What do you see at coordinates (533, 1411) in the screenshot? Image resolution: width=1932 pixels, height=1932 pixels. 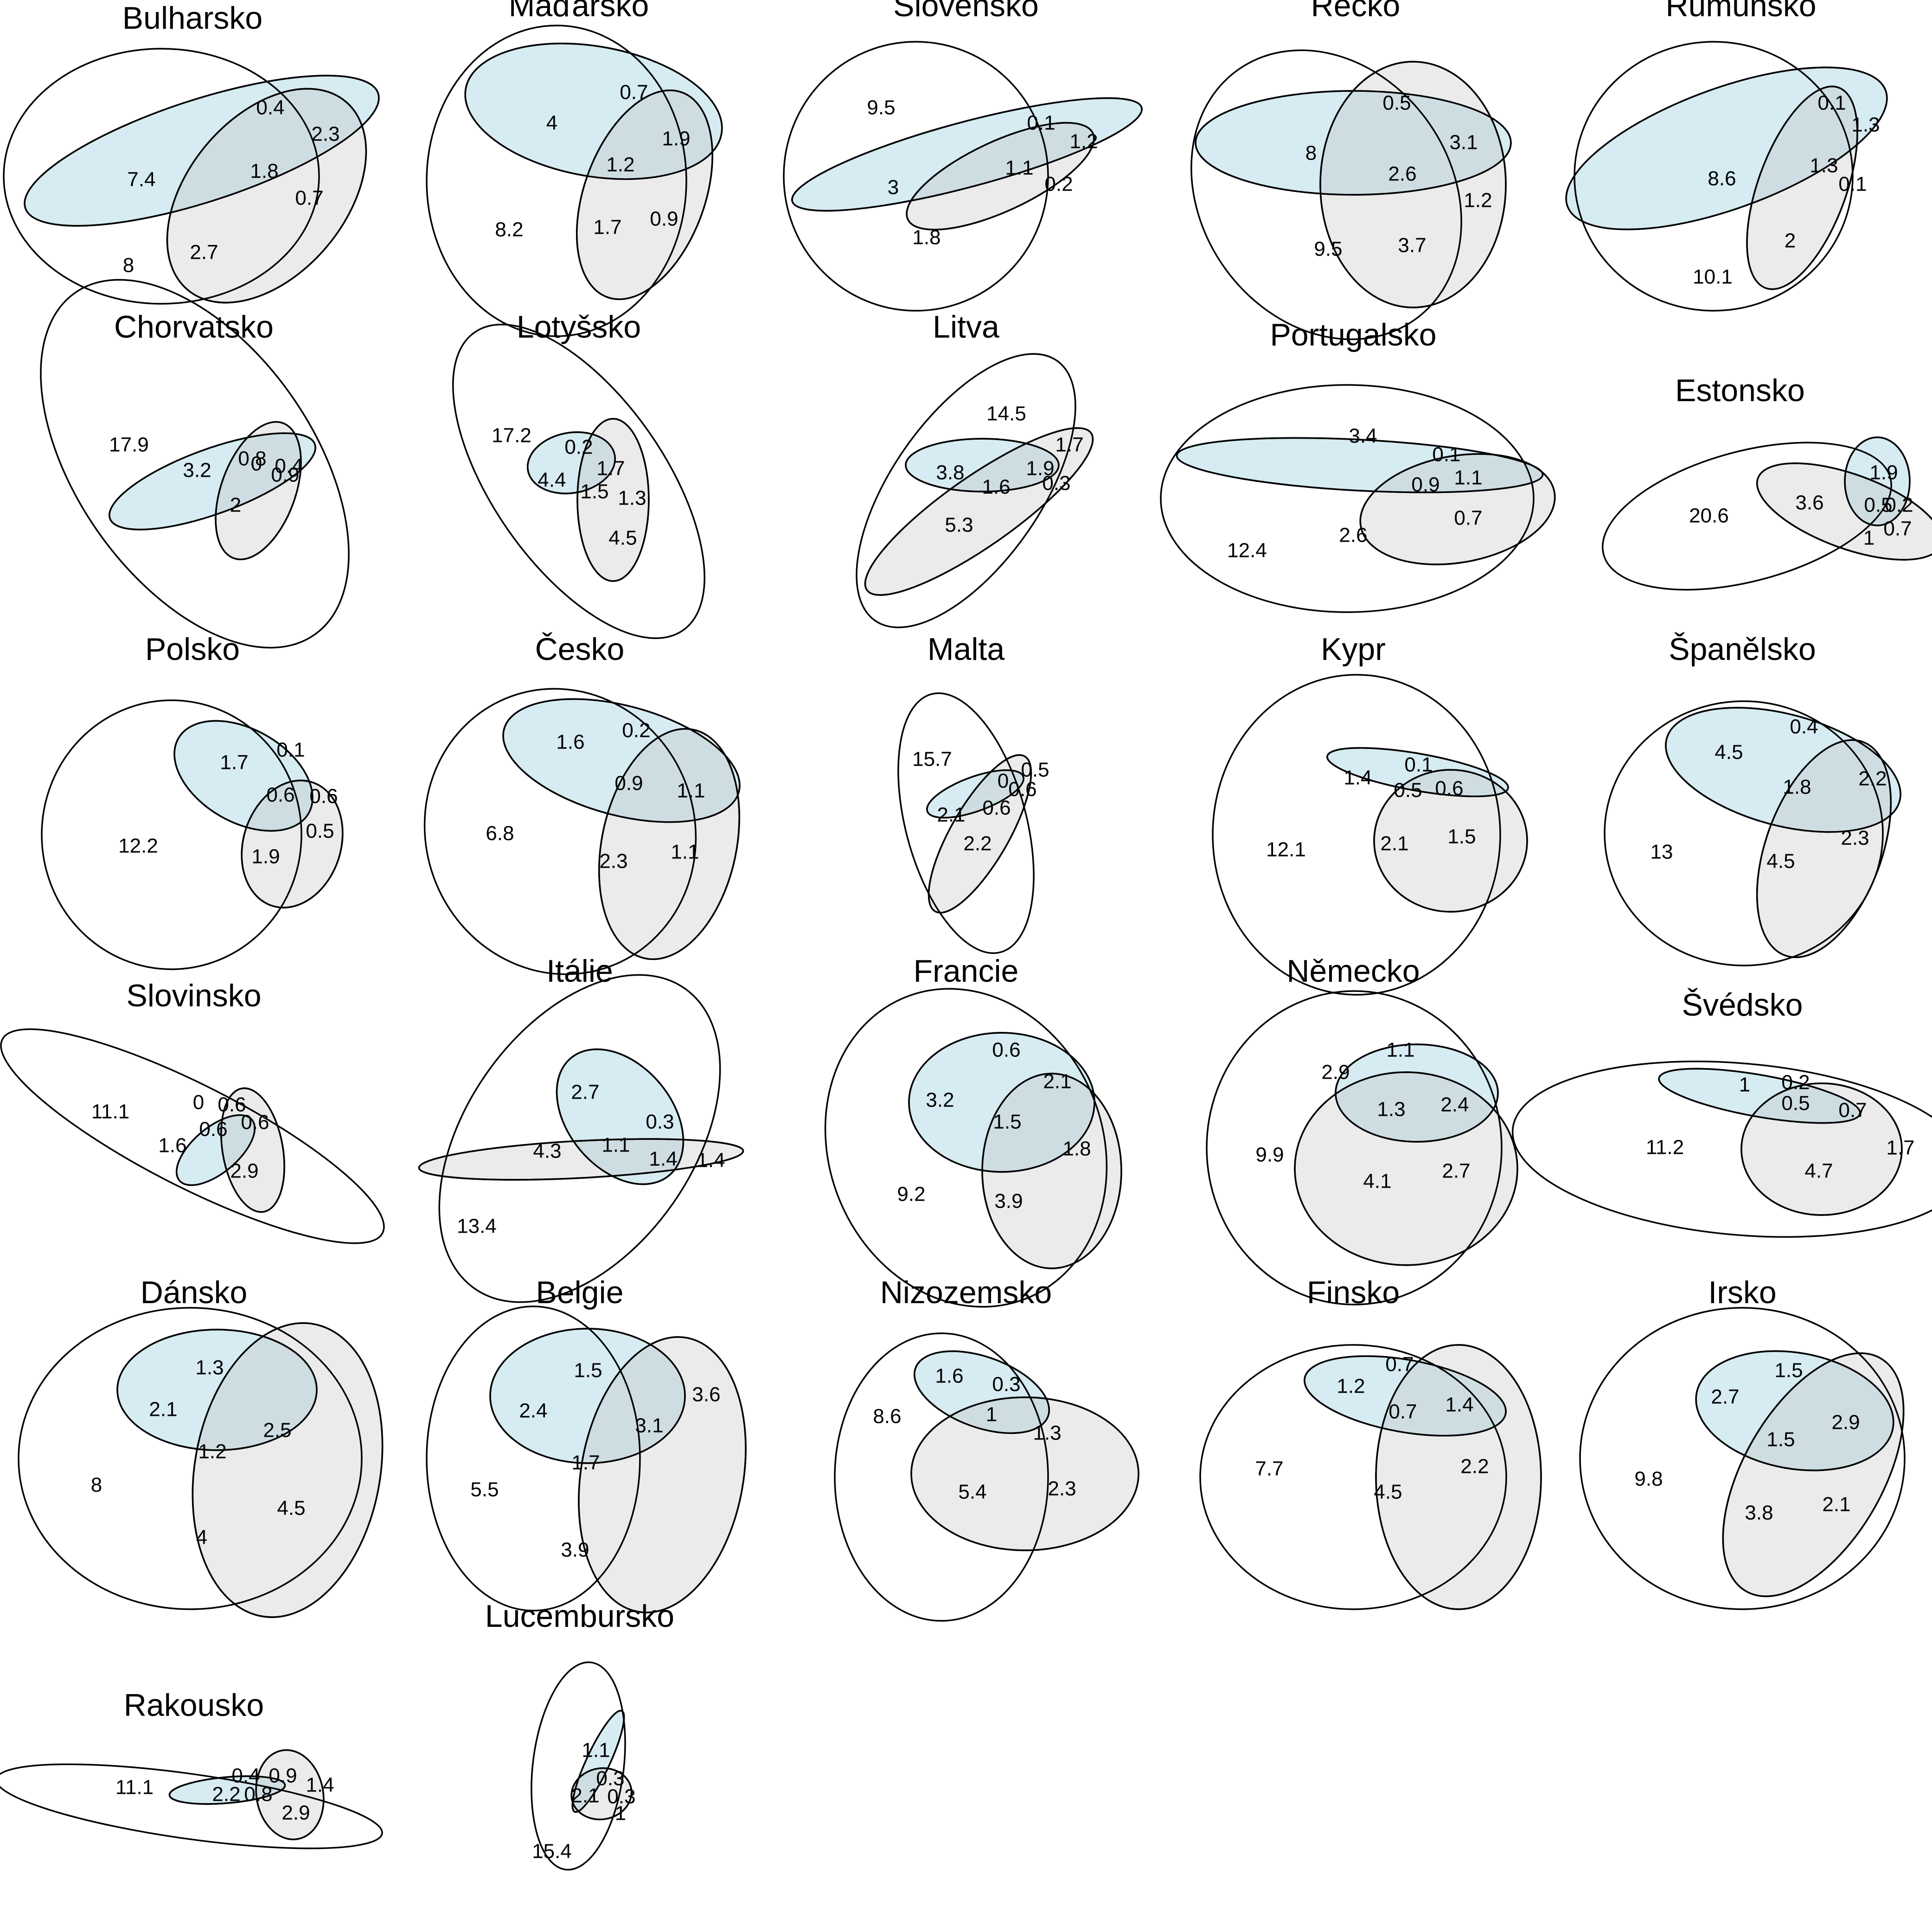 I see `region-value-label: 2.4` at bounding box center [533, 1411].